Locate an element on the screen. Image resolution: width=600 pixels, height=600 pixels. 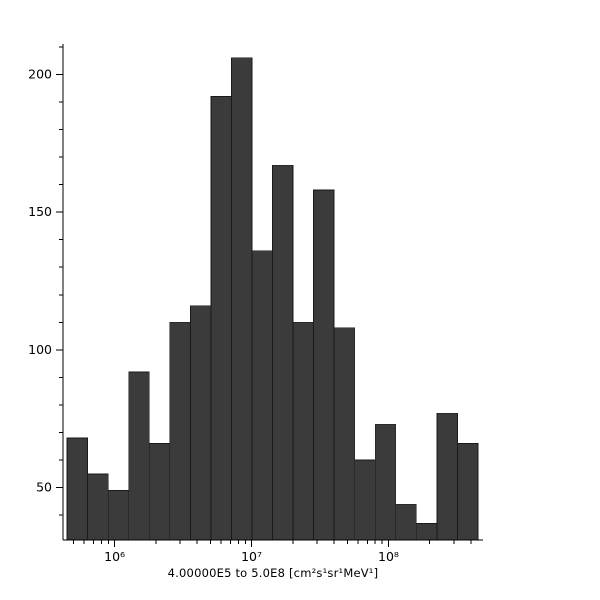
y-tick-label: 150 is located at coordinates (40, 211).